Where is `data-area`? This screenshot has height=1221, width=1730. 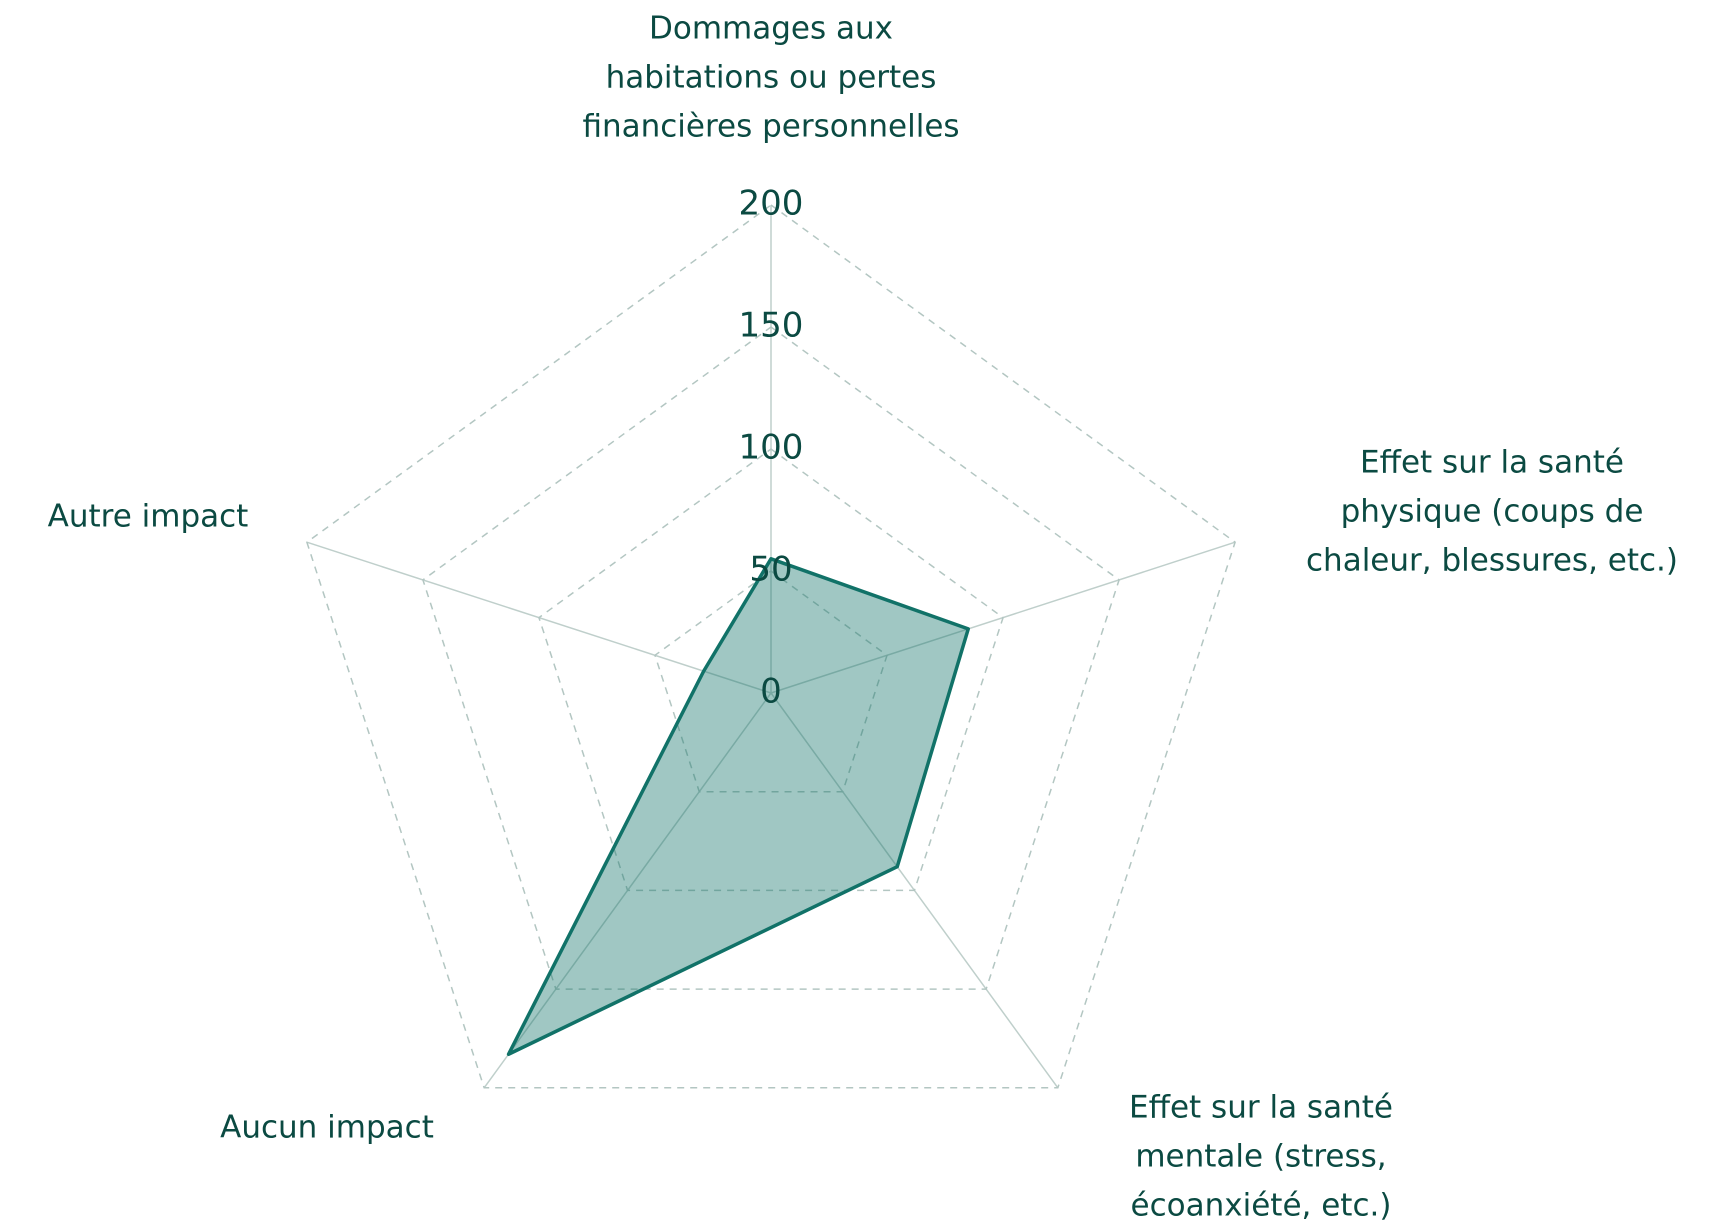 data-area is located at coordinates (738, 806).